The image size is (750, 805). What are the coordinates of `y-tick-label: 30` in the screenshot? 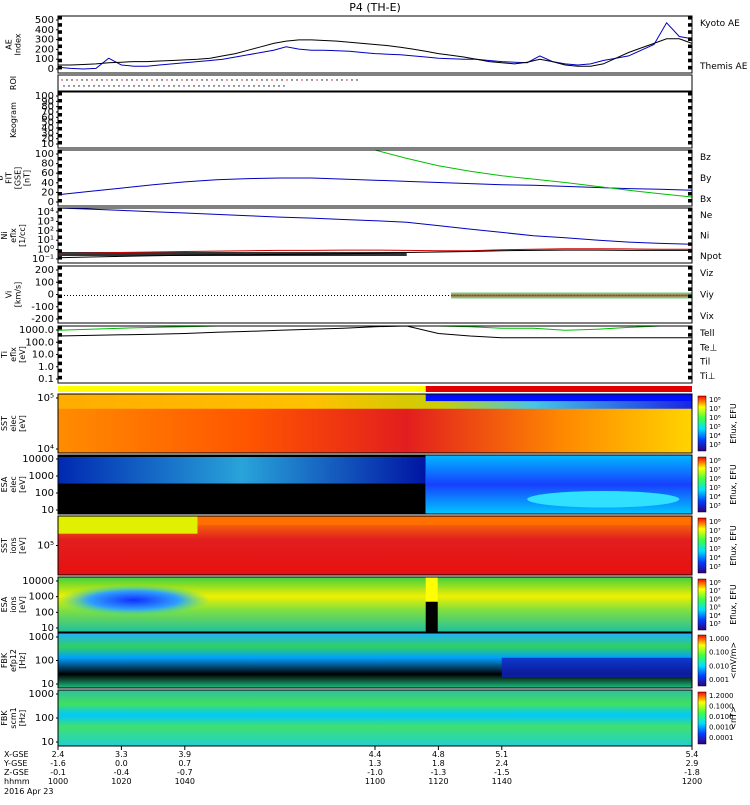 It's located at (47, 133).